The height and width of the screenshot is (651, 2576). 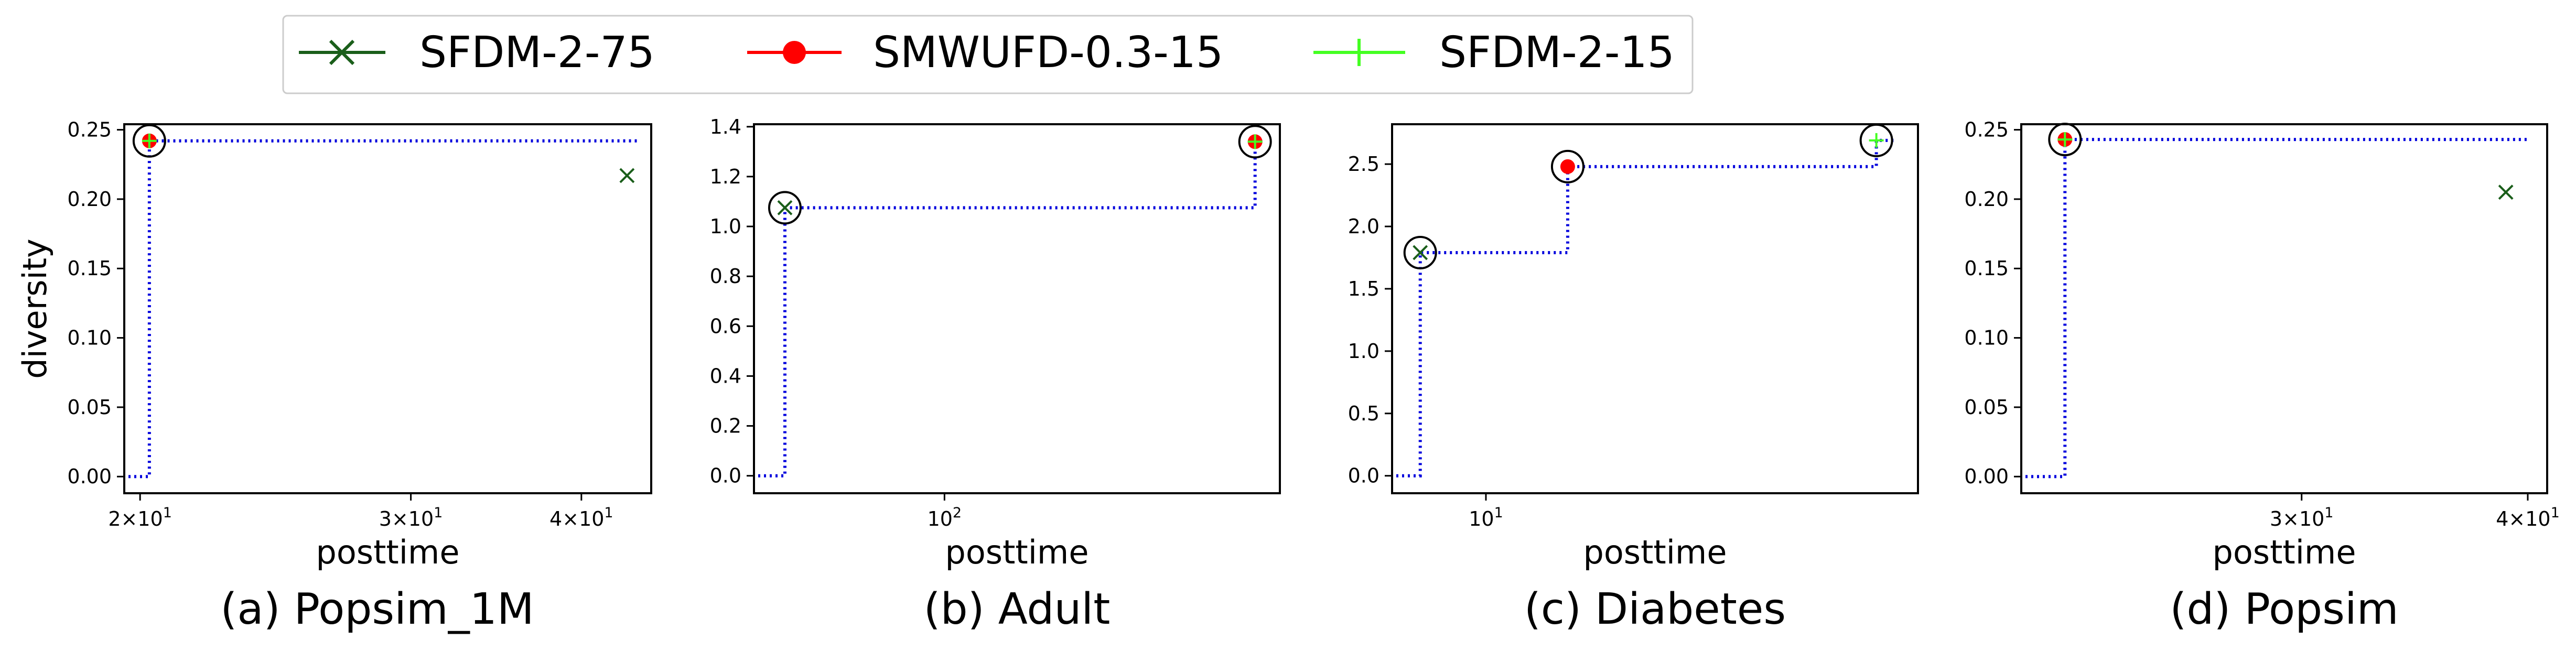 What do you see at coordinates (1557, 53) in the screenshot?
I see `legend-label-sfdm-2-15: SFDM-2-15` at bounding box center [1557, 53].